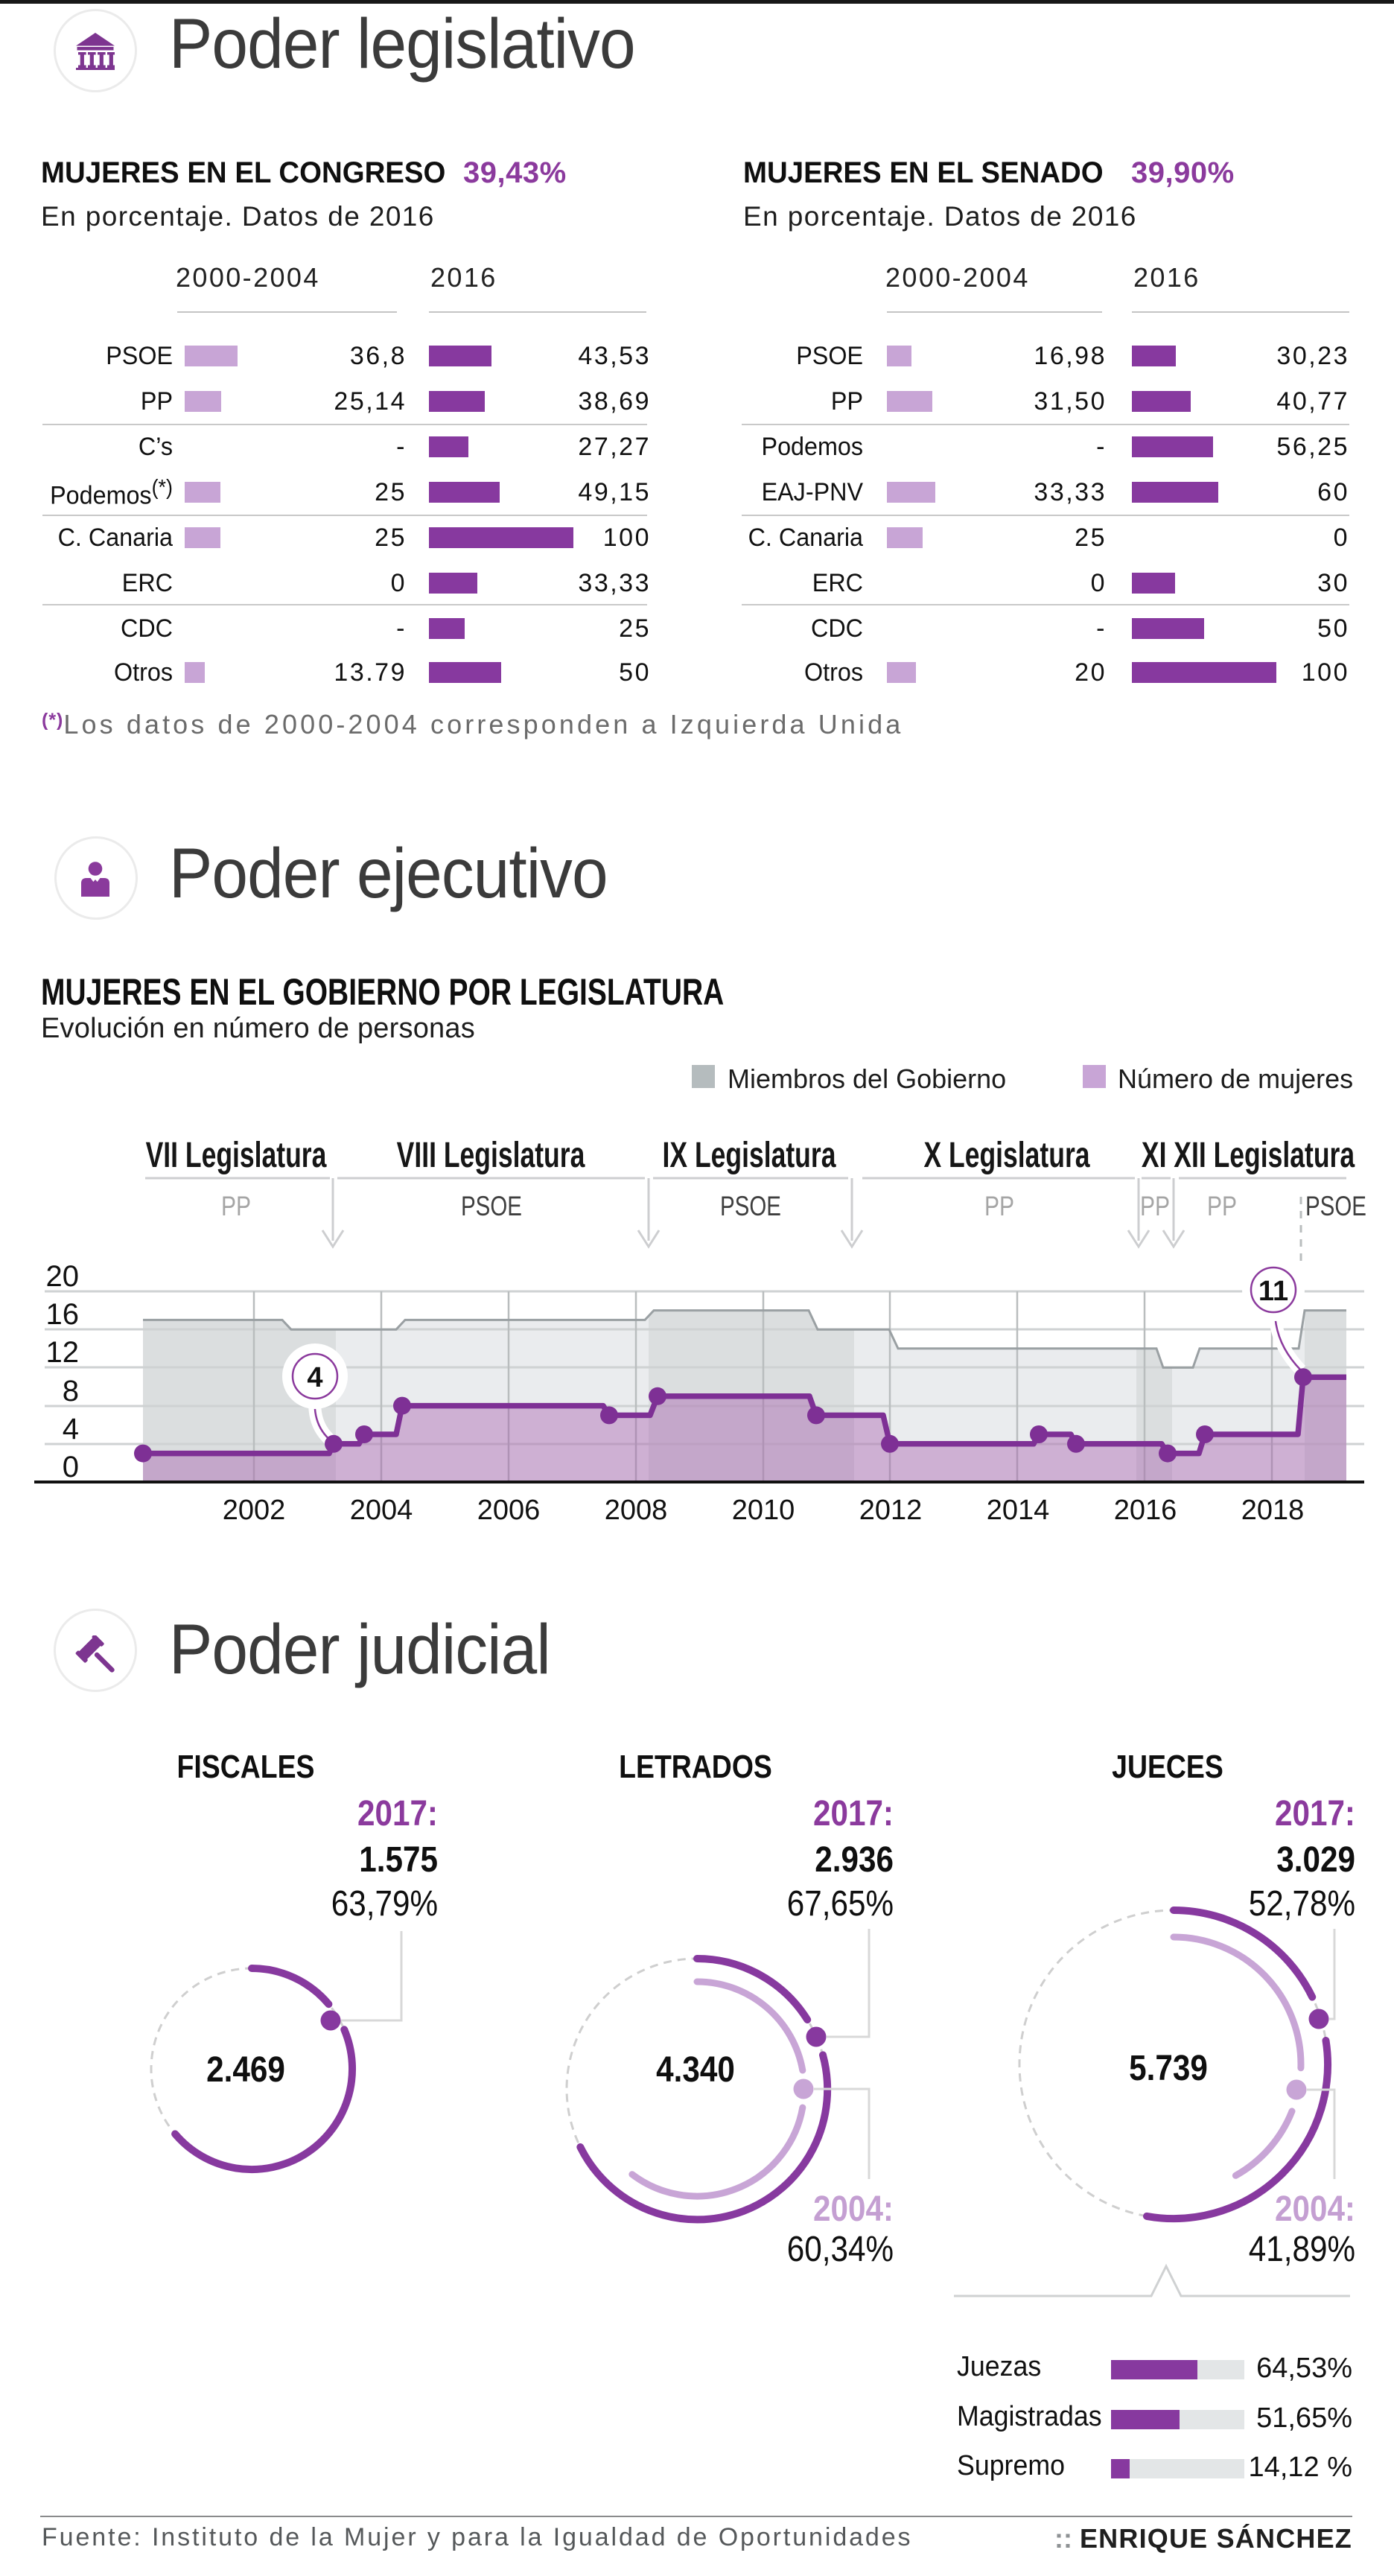 The image size is (1394, 2576). Describe the element at coordinates (891, 1510) in the screenshot. I see `svg-text: 2012` at that location.